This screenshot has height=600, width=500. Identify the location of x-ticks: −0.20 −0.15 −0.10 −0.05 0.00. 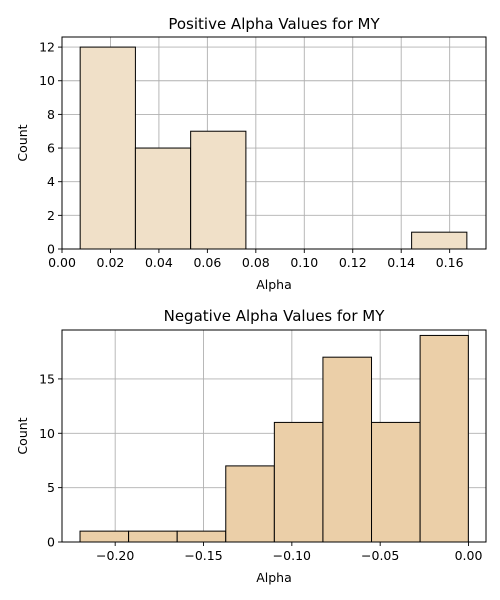
(289, 552).